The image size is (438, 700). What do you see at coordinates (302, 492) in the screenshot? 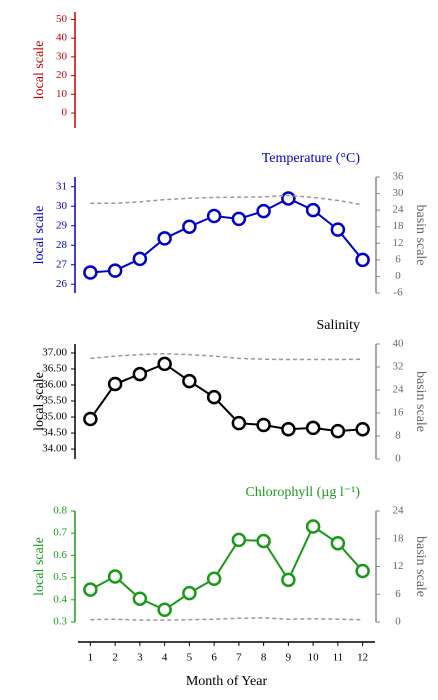
I see `panel-title: Chlorophyll (µg l⁻¹)` at bounding box center [302, 492].